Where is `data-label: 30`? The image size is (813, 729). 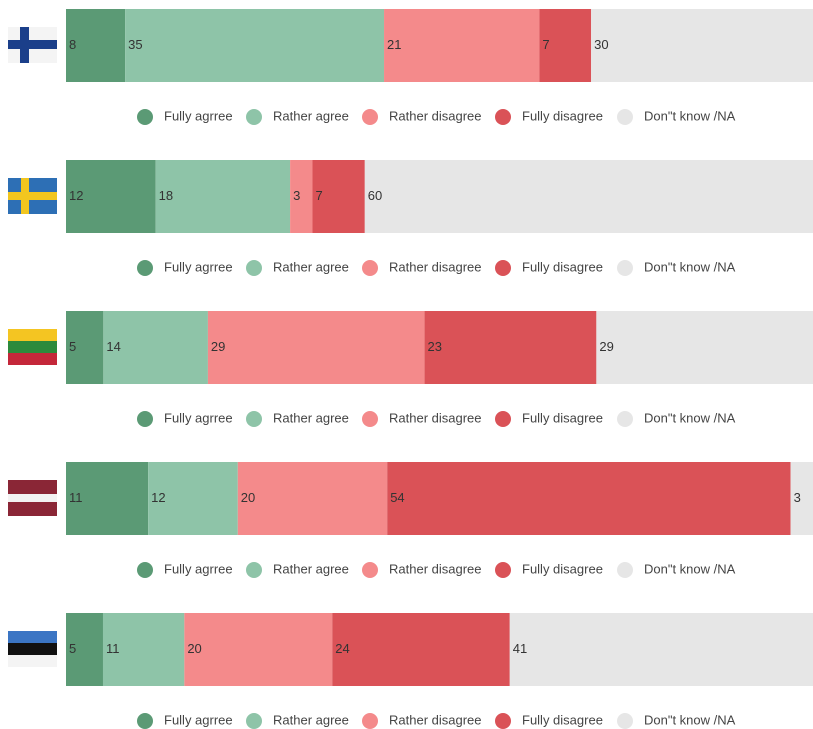
data-label: 30 is located at coordinates (601, 44).